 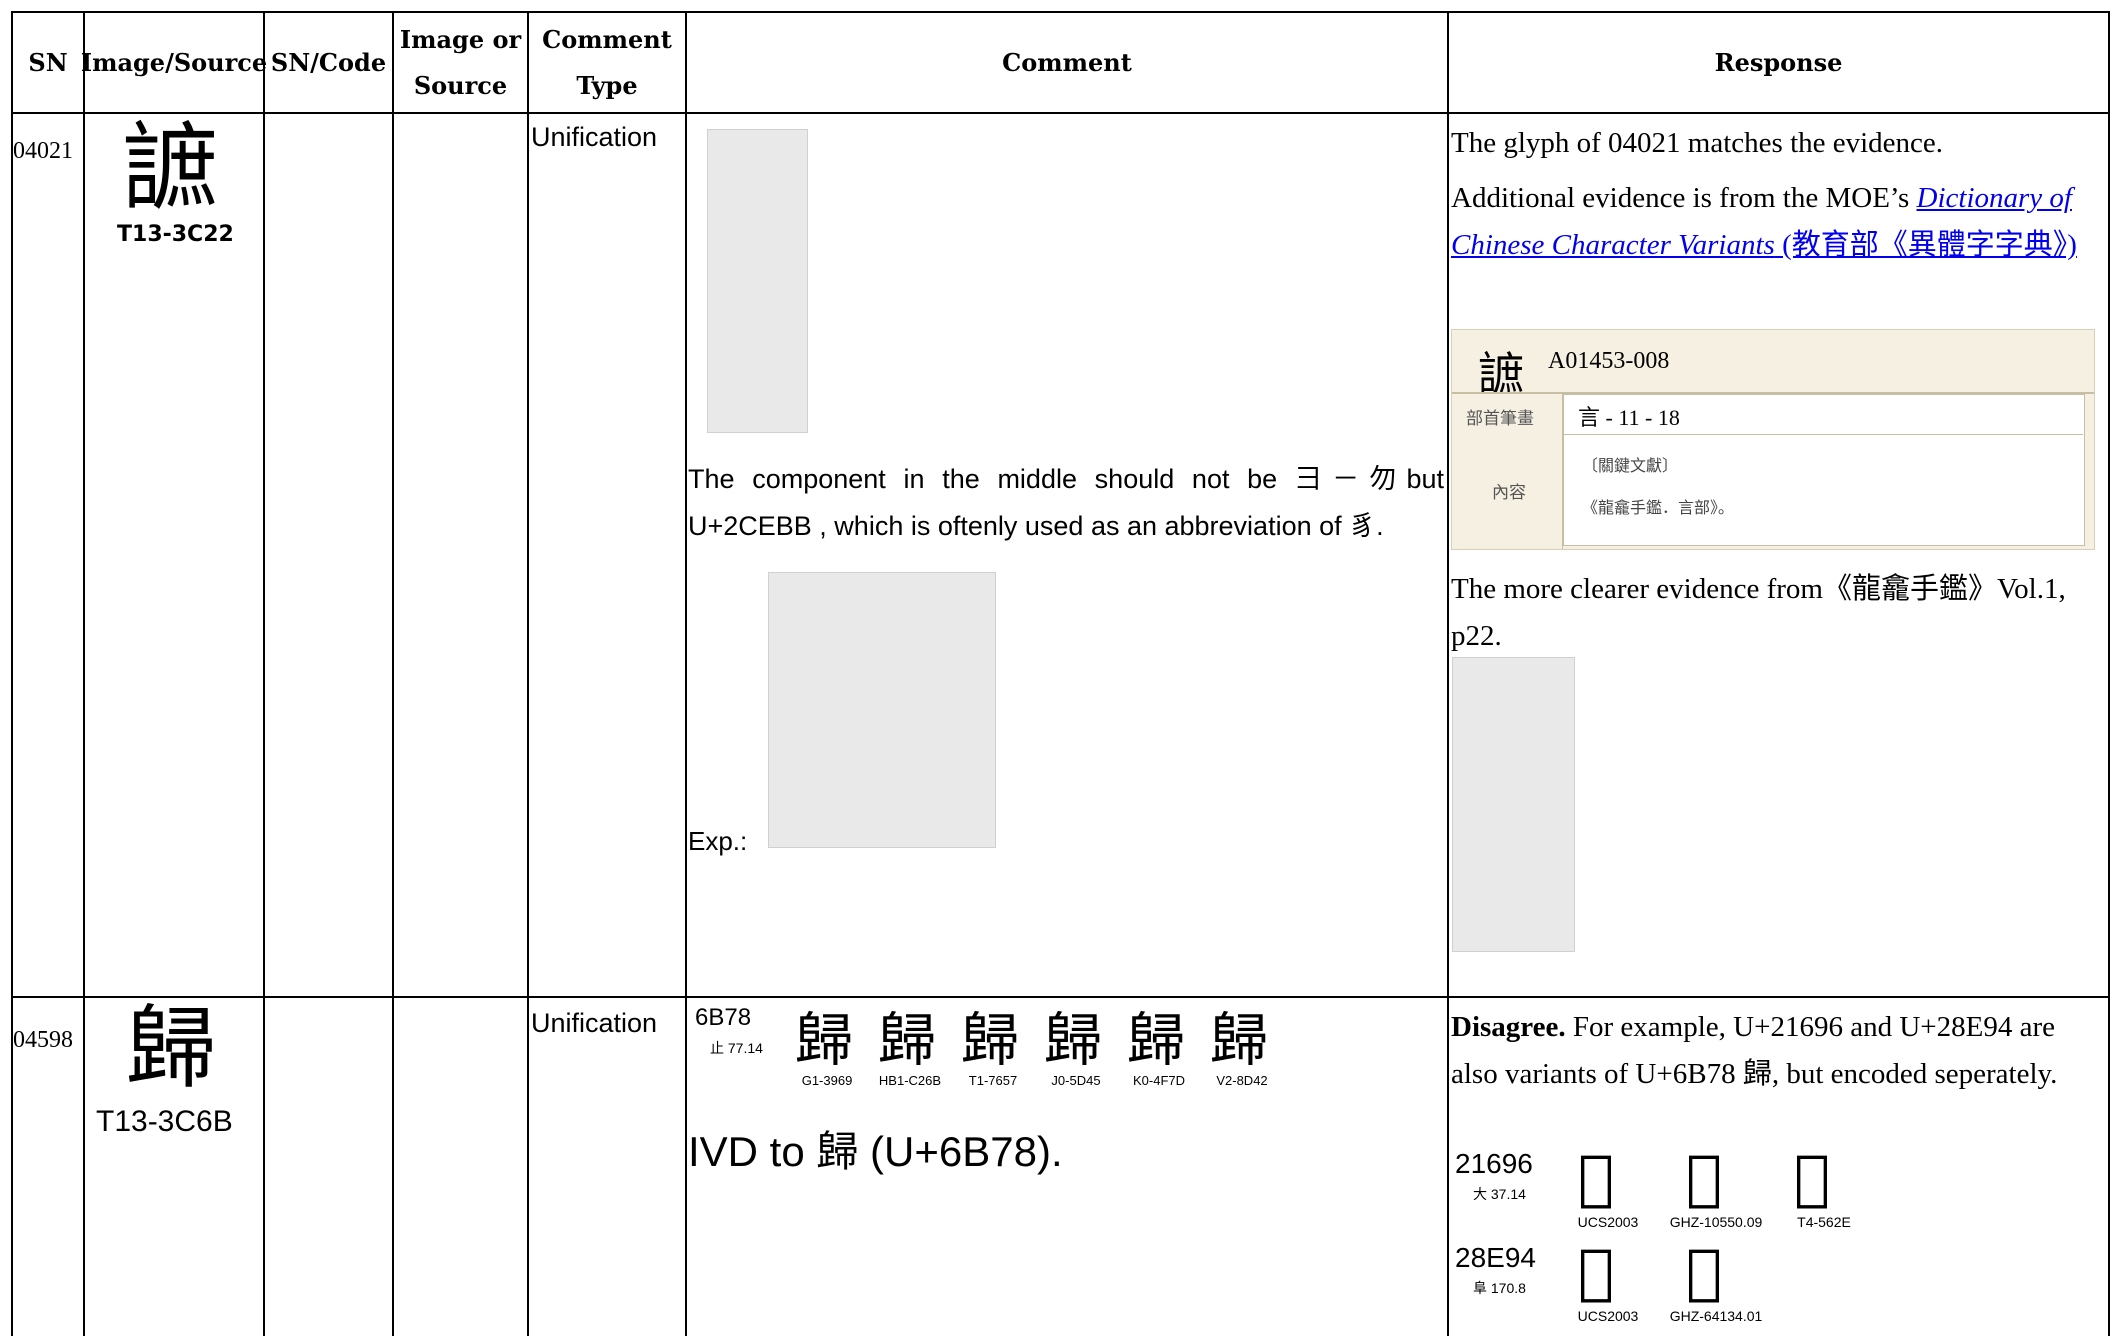 What do you see at coordinates (1501, 374) in the screenshot?
I see `card-glyph: 謶` at bounding box center [1501, 374].